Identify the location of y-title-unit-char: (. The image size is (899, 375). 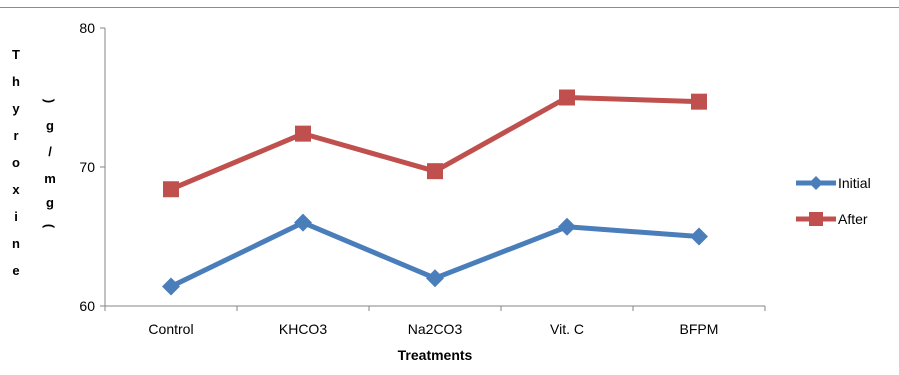
(47, 100).